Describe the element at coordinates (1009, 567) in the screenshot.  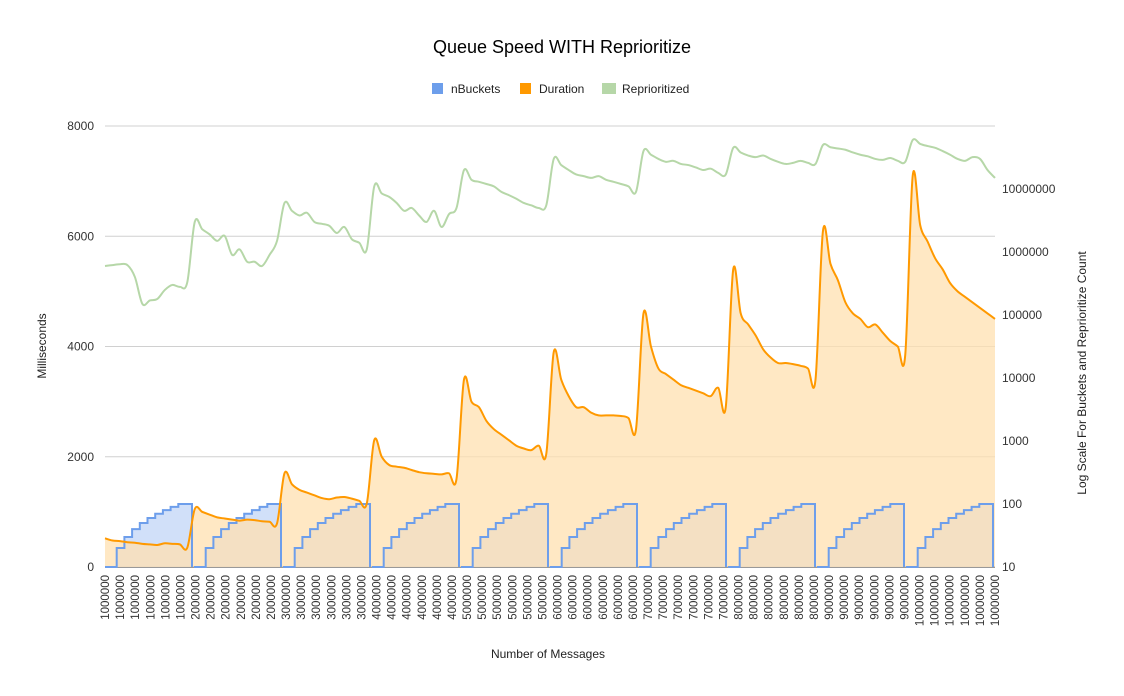
I see `y-right-tick-label: 10` at that location.